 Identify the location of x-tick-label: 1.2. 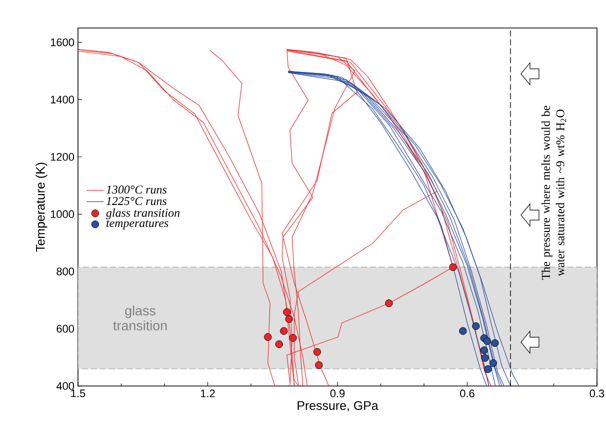
(207, 394).